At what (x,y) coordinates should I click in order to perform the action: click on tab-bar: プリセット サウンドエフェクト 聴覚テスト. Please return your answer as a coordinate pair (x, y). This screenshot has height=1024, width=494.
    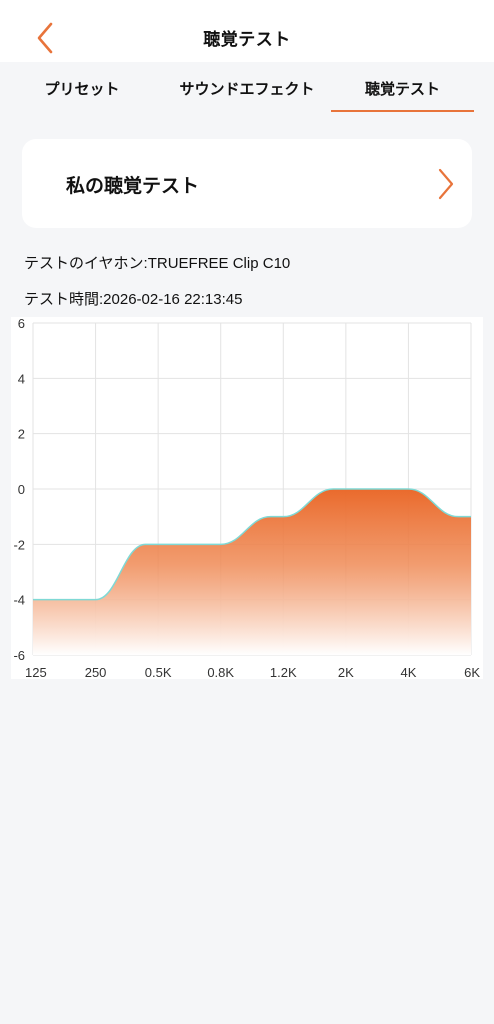
    Looking at the image, I should click on (247, 88).